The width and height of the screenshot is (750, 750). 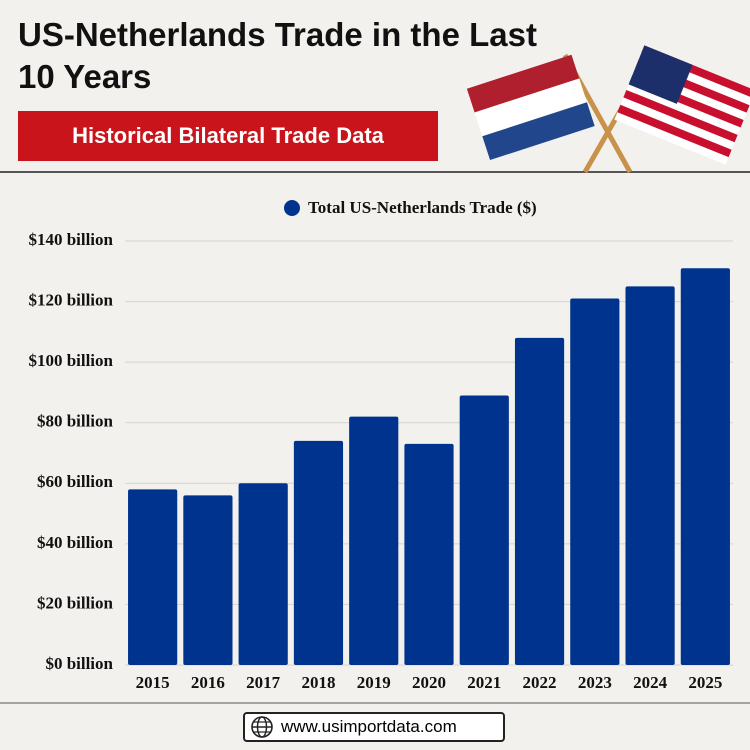 What do you see at coordinates (705, 682) in the screenshot?
I see `x-tick-label: 2025` at bounding box center [705, 682].